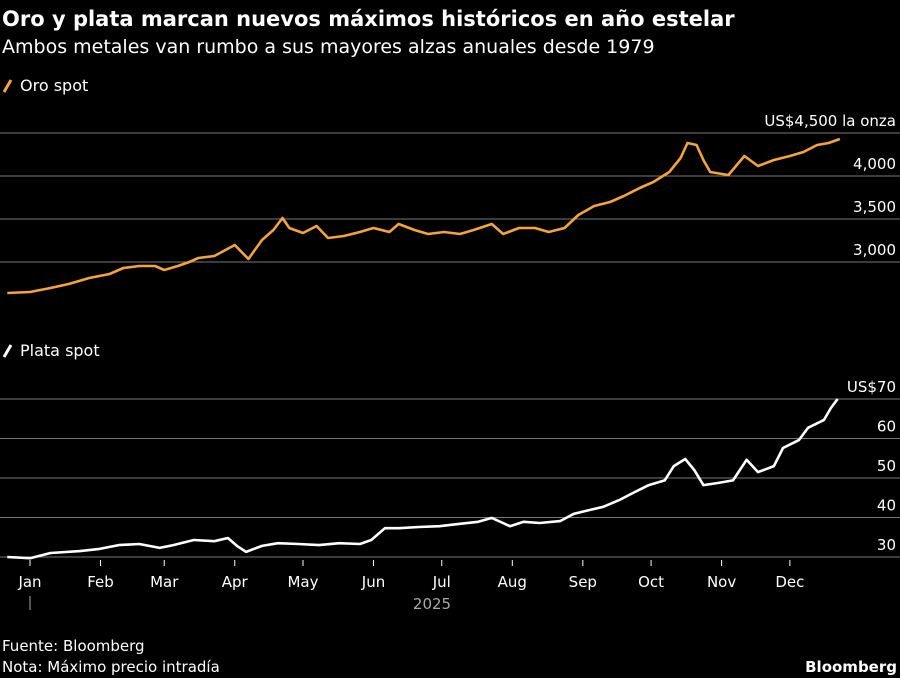  What do you see at coordinates (7, 86) in the screenshot?
I see `gold-legend-swatch-icon` at bounding box center [7, 86].